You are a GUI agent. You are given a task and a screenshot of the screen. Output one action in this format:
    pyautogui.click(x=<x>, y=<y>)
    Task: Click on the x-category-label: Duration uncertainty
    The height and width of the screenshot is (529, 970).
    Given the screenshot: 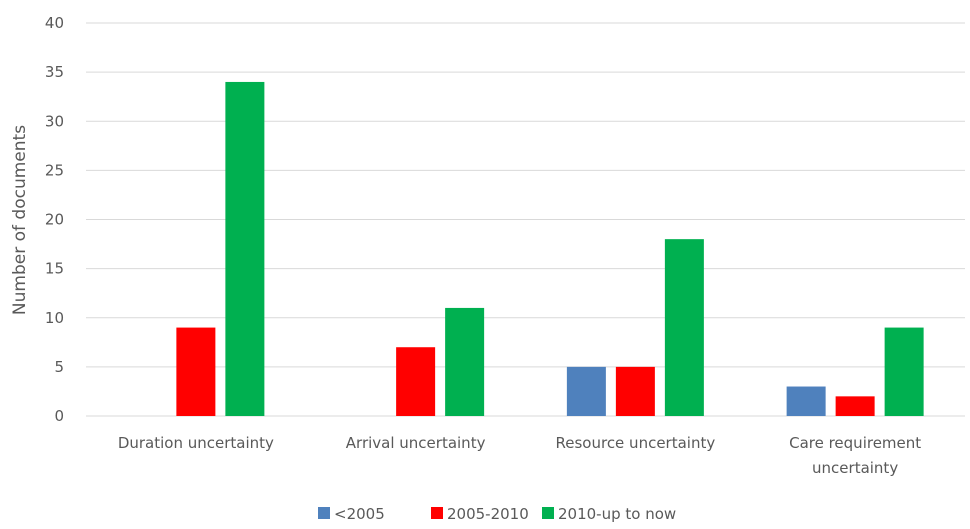 What is the action you would take?
    pyautogui.click(x=196, y=443)
    